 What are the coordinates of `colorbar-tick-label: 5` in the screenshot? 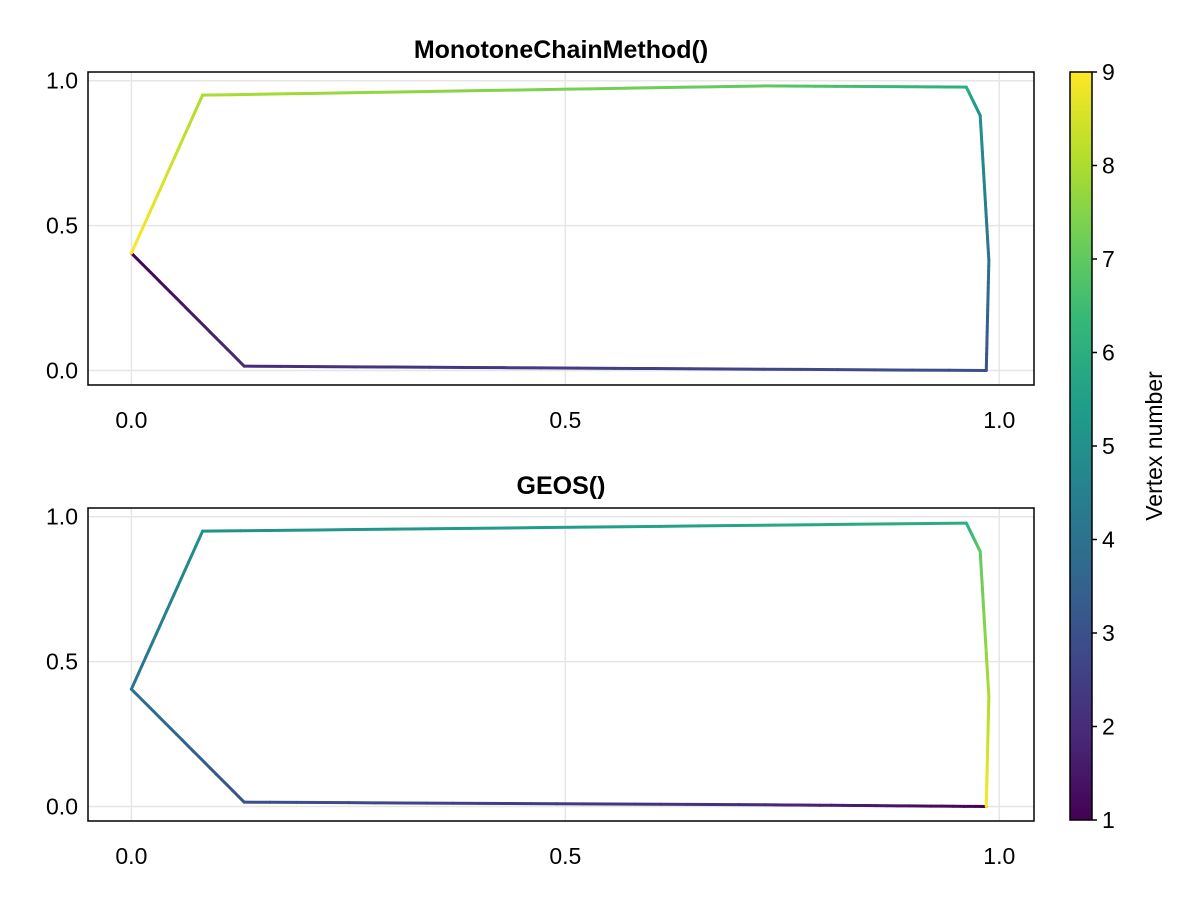 It's located at (1108, 446).